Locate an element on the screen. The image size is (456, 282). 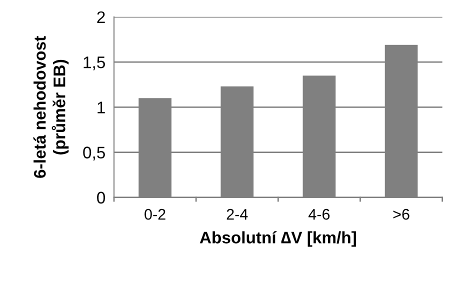
y-tick-label: 2 is located at coordinates (101, 17).